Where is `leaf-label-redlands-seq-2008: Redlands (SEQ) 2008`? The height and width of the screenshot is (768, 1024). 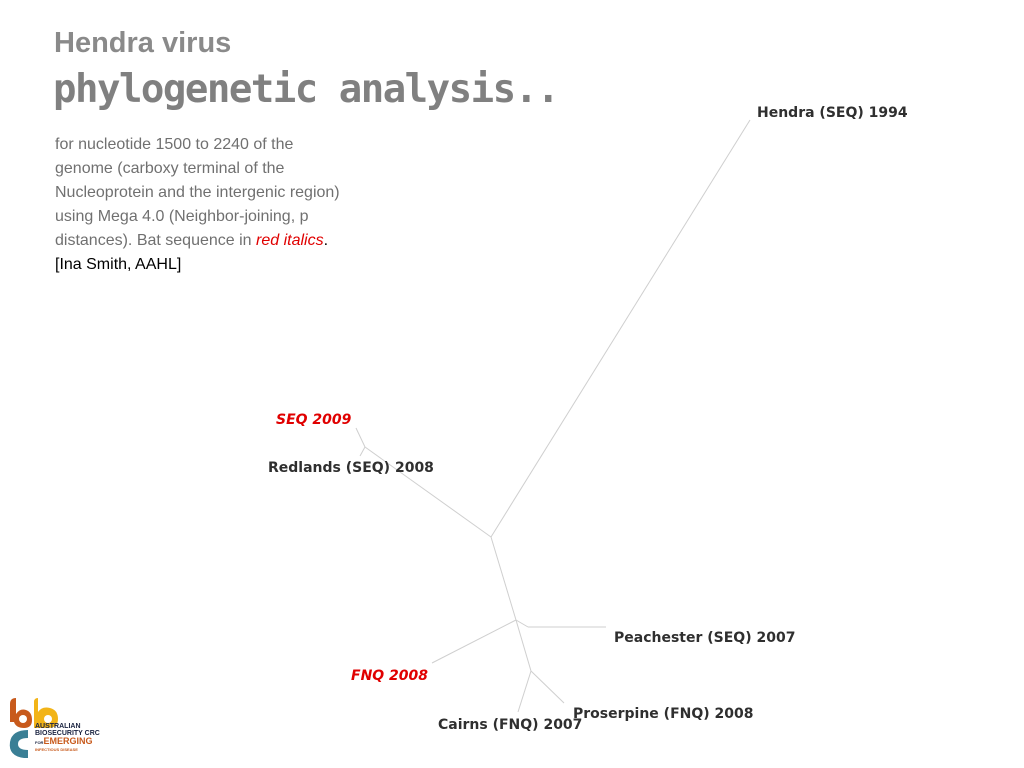
leaf-label-redlands-seq-2008: Redlands (SEQ) 2008 is located at coordinates (351, 468).